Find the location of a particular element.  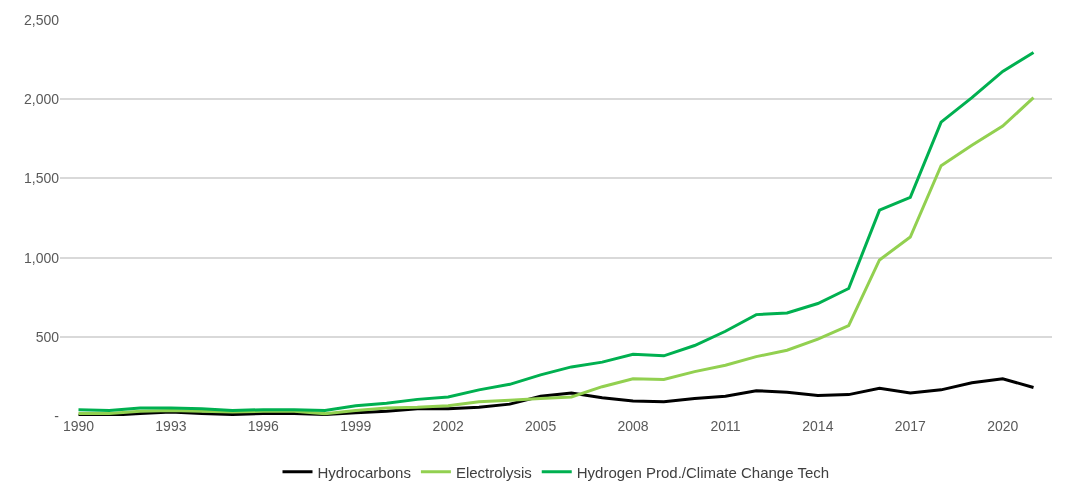

y-tick-label: 1,500 is located at coordinates (41, 178).